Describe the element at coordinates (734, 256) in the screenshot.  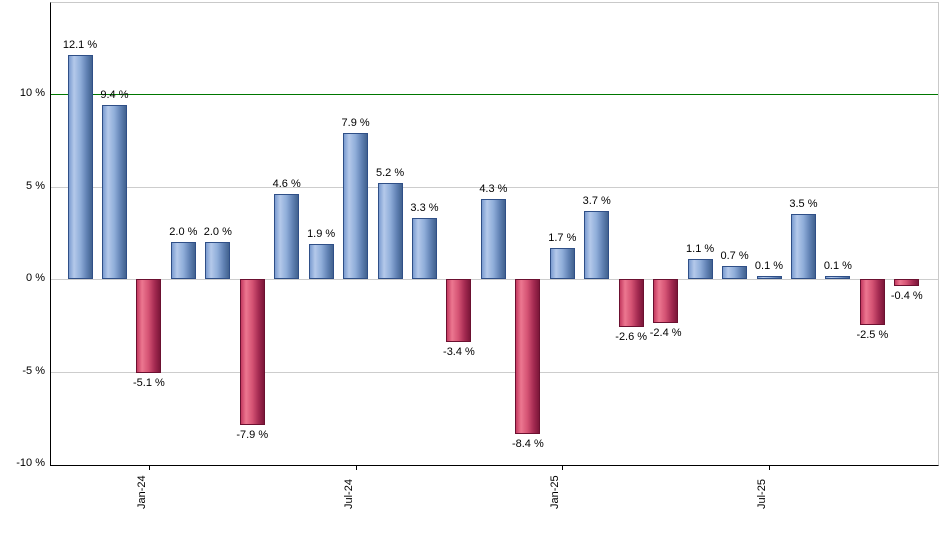
I see `bar-value-label: 0.7 %` at that location.